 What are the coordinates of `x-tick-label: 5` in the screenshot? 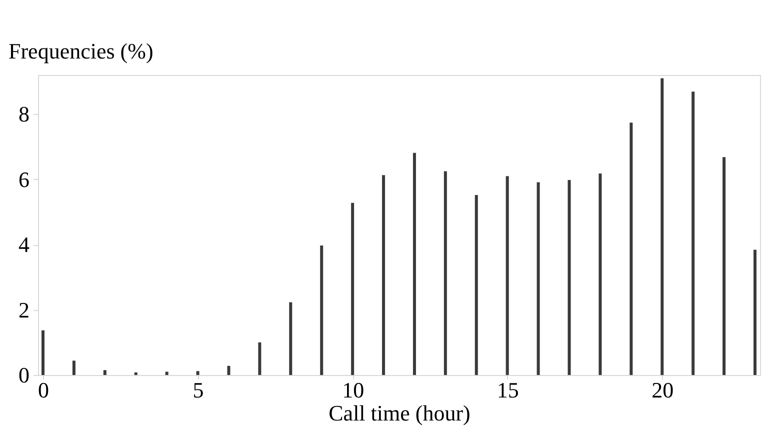 It's located at (198, 390).